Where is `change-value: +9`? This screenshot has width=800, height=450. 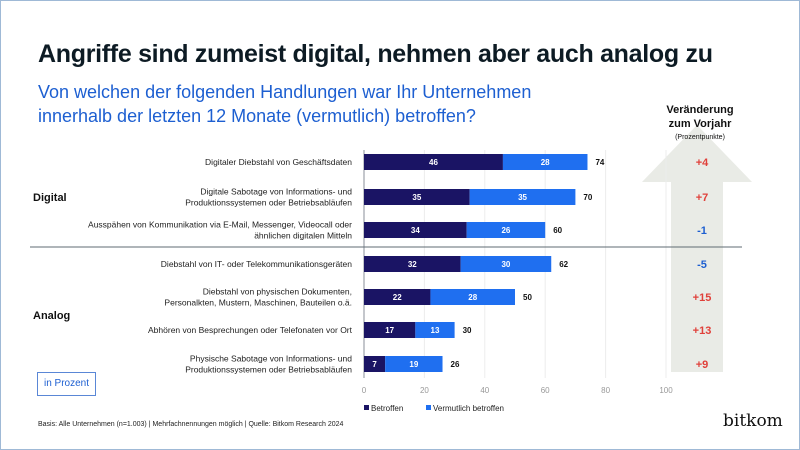 change-value: +9 is located at coordinates (702, 365).